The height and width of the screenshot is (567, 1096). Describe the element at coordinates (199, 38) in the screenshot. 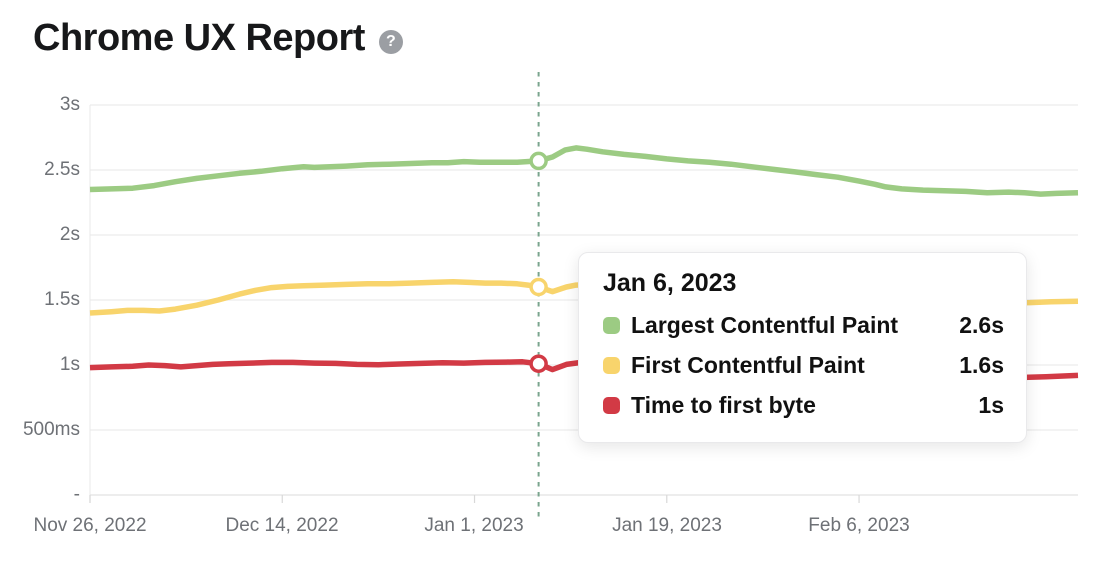

I see `page-title: Chrome UX Report` at that location.